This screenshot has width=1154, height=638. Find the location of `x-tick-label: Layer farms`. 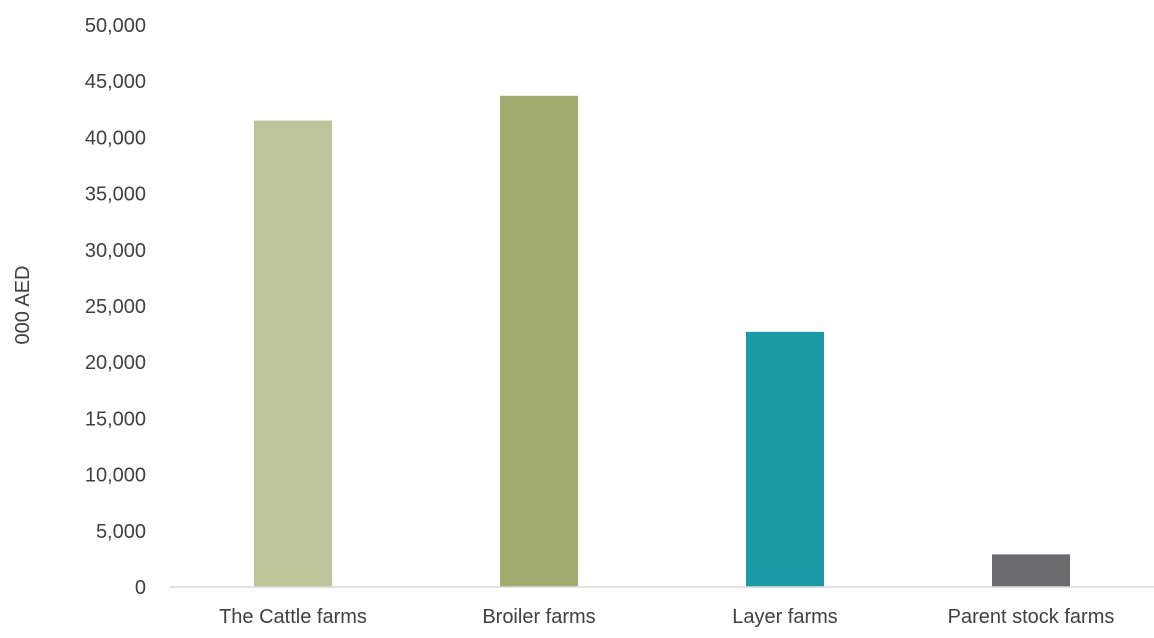

x-tick-label: Layer farms is located at coordinates (785, 617).